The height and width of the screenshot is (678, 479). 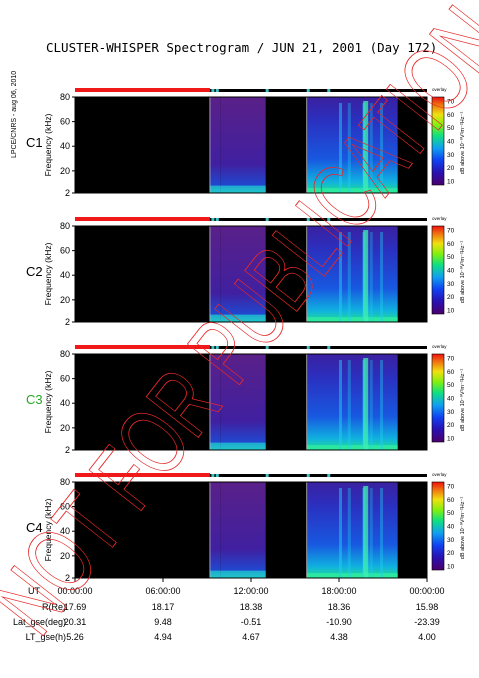 I want to click on orbit-value: -0.51, so click(x=251, y=622).